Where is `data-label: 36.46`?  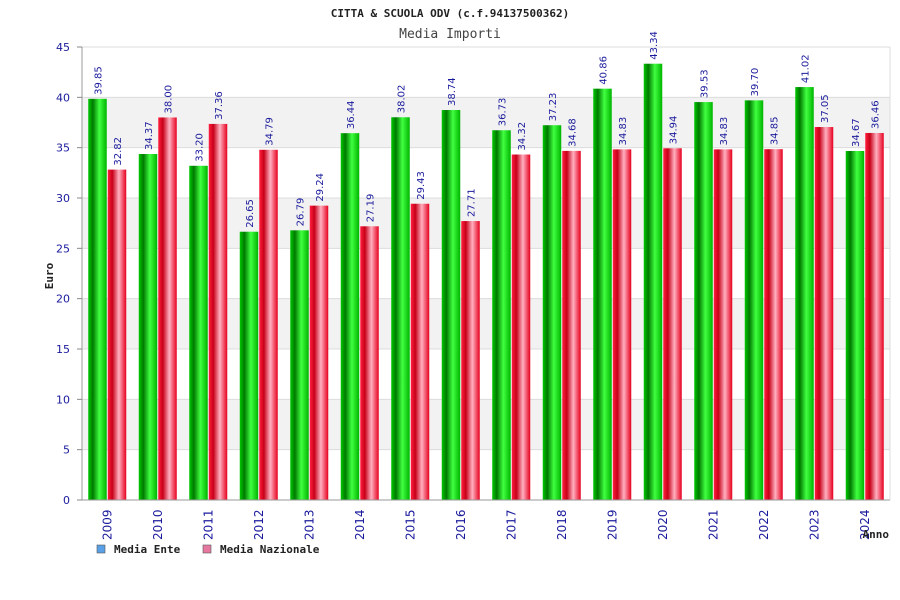 data-label: 36.46 is located at coordinates (876, 114).